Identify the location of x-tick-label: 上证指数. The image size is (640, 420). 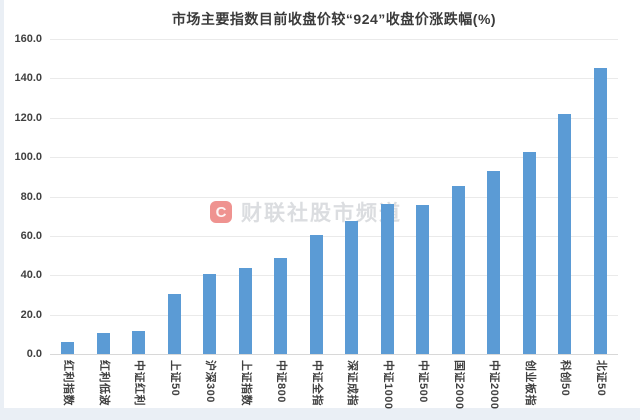
(245, 383).